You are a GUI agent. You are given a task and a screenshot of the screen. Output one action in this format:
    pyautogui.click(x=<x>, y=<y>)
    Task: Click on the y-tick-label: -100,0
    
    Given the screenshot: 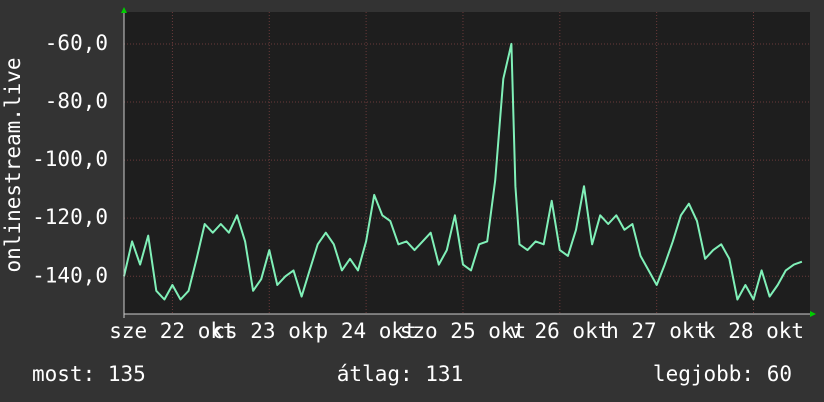 What is the action you would take?
    pyautogui.click(x=70, y=159)
    